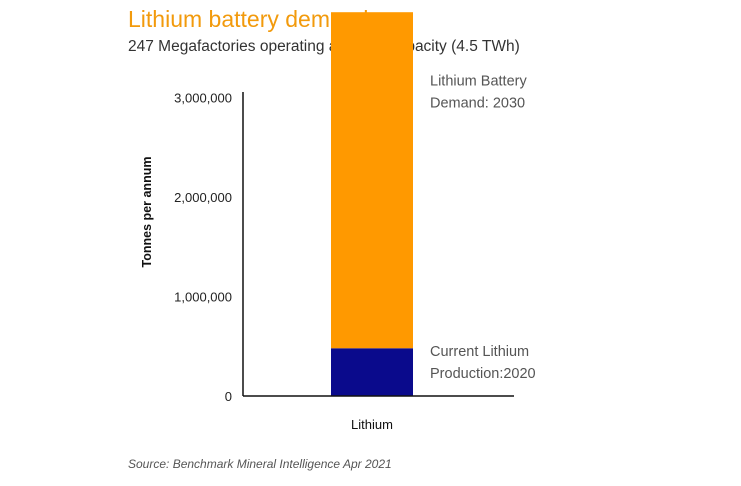 This screenshot has width=741, height=486. Describe the element at coordinates (203, 297) in the screenshot. I see `y-tick-label: 1,000,000` at that location.